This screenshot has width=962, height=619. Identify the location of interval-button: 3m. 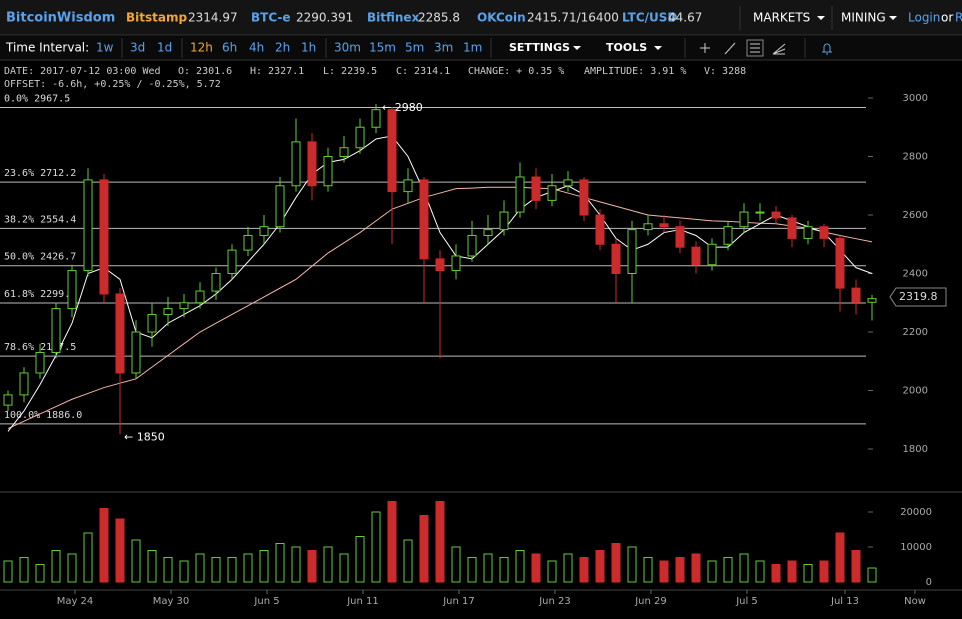
(443, 48).